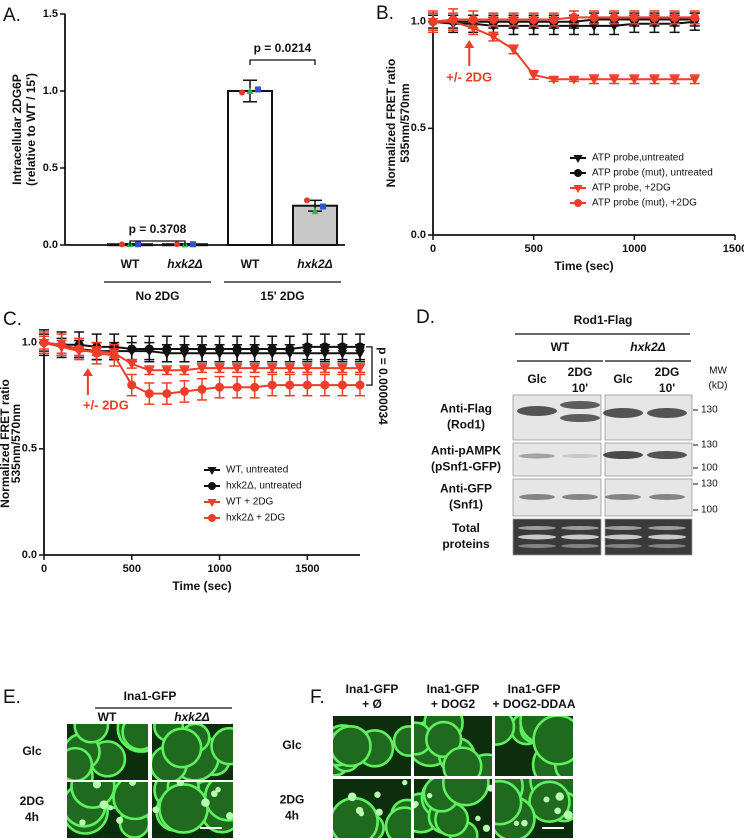 This screenshot has height=840, width=744. I want to click on y-tick-label: 0.0, so click(50, 245).